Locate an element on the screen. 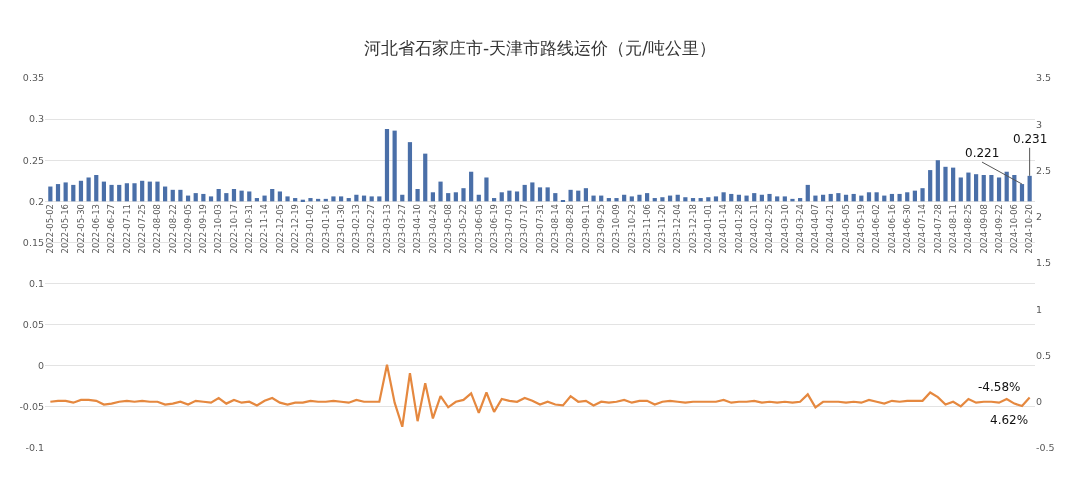 The image size is (1080, 477). x-tick-label: 2023-10-09 is located at coordinates (616, 229).